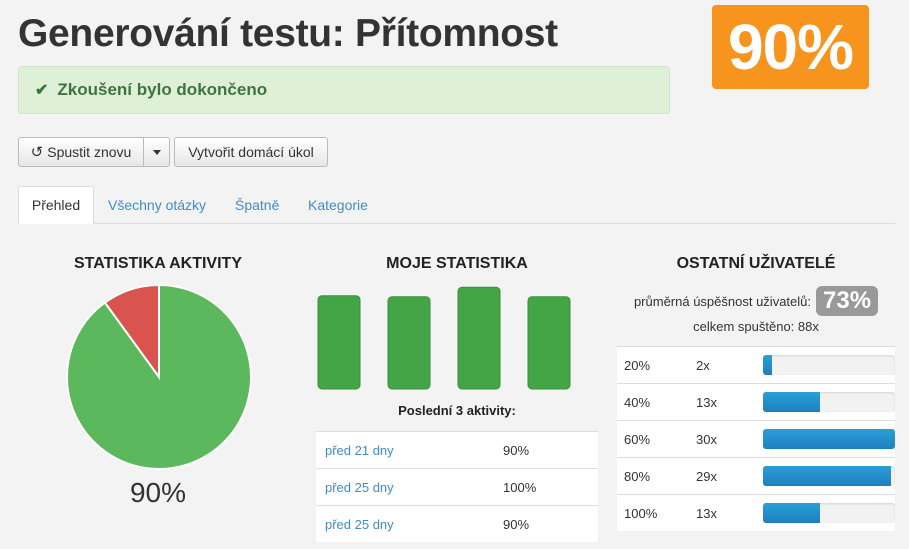 This screenshot has width=909, height=549. Describe the element at coordinates (756, 263) in the screenshot. I see `other-users-title: OSTATNÍ UŽIVATELÉ` at that location.